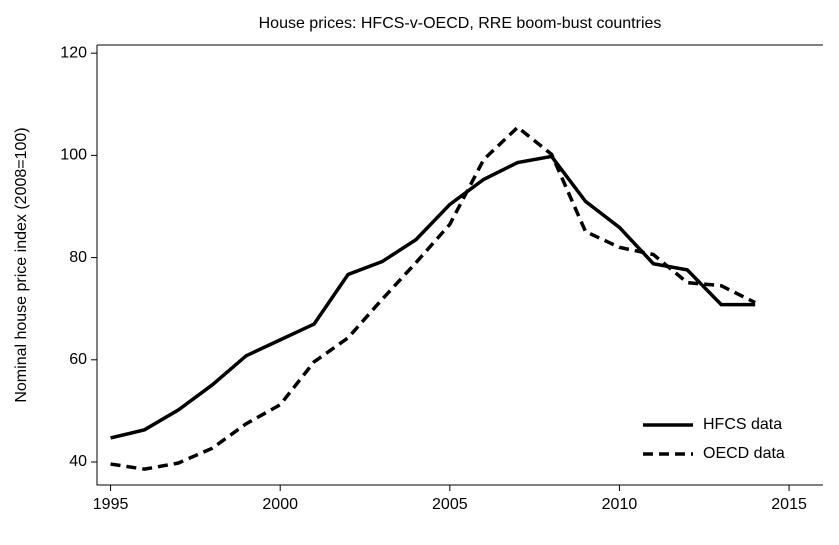 This screenshot has width=839, height=545. Describe the element at coordinates (789, 504) in the screenshot. I see `x-tick-label: 2015` at that location.